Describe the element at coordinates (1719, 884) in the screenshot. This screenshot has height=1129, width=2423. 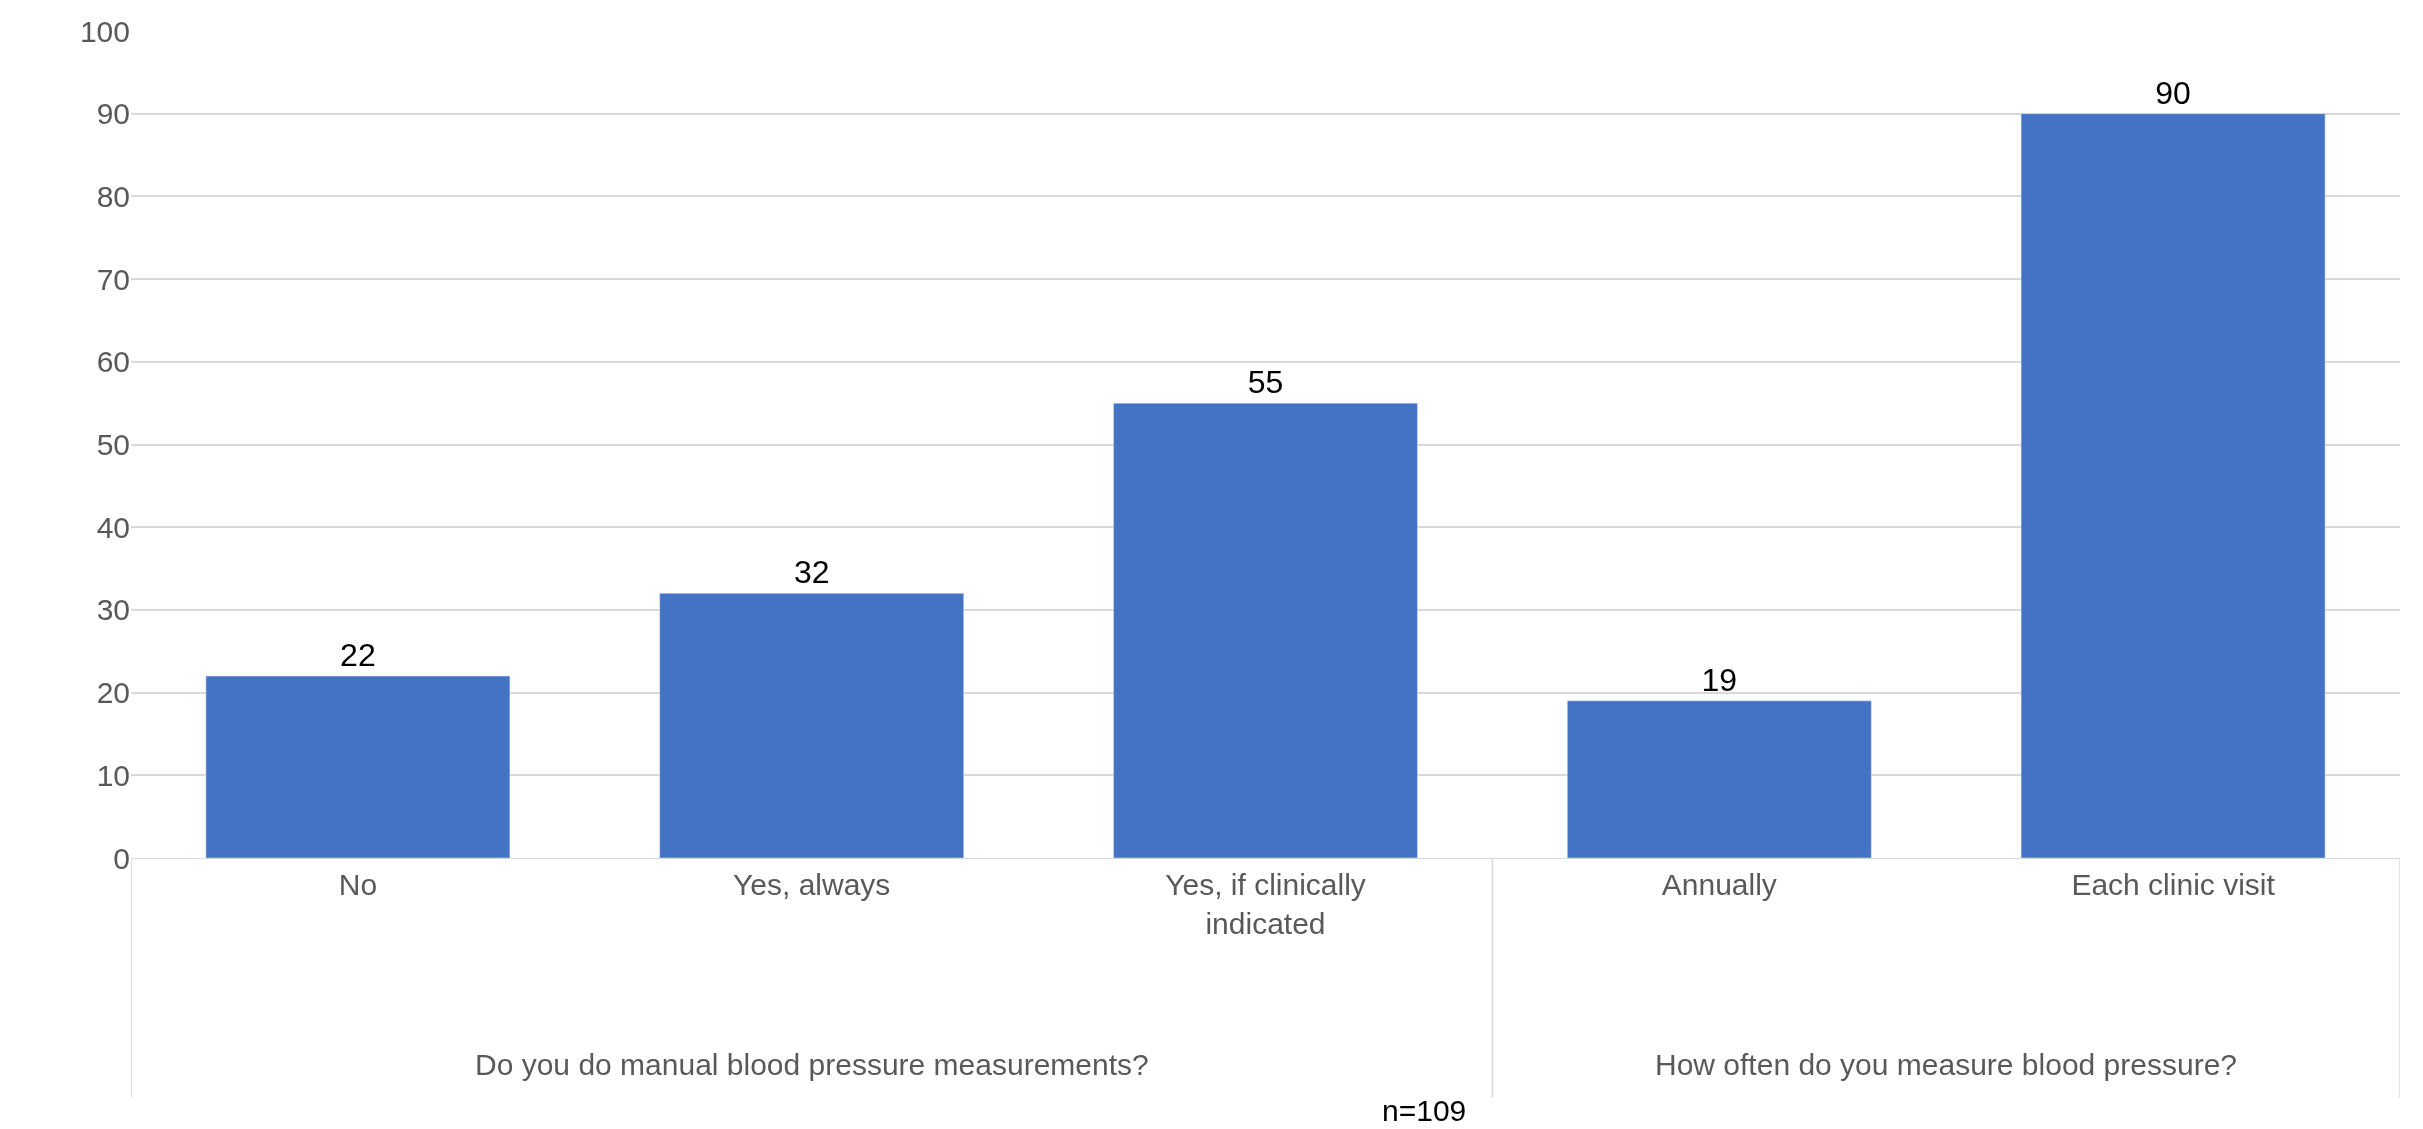
I see `x-tick-label: Annually` at that location.